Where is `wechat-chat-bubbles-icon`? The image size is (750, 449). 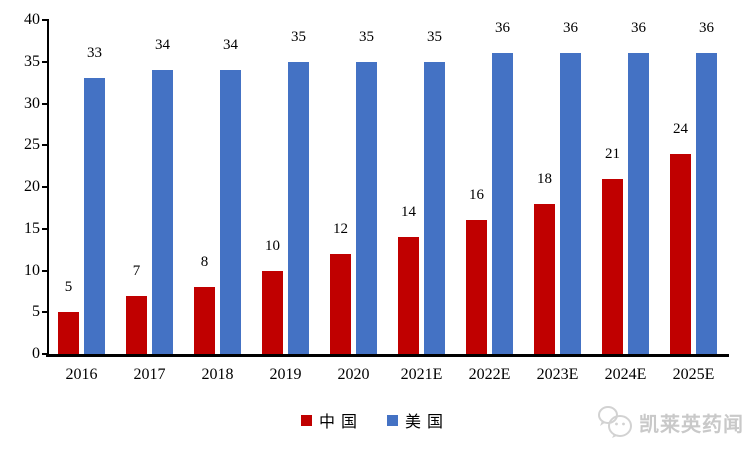 wechat-chat-bubbles-icon is located at coordinates (615, 422).